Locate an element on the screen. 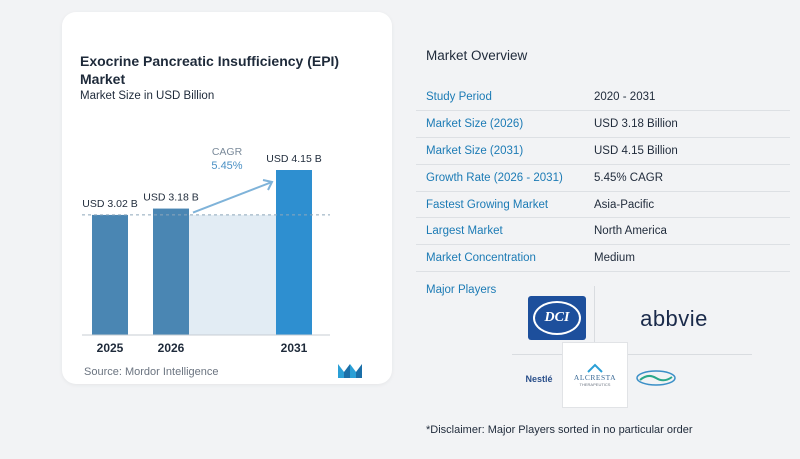 This screenshot has height=459, width=800. wave-icon is located at coordinates (656, 378).